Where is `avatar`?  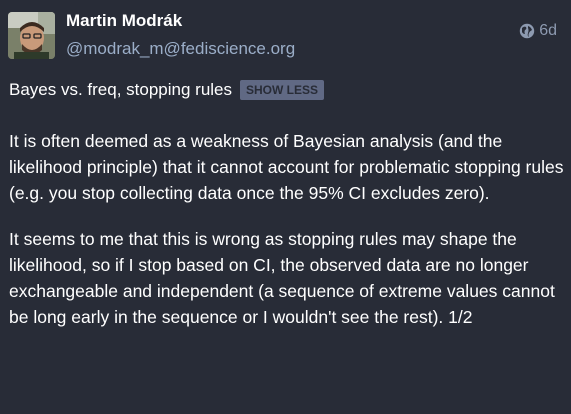 avatar is located at coordinates (31, 35).